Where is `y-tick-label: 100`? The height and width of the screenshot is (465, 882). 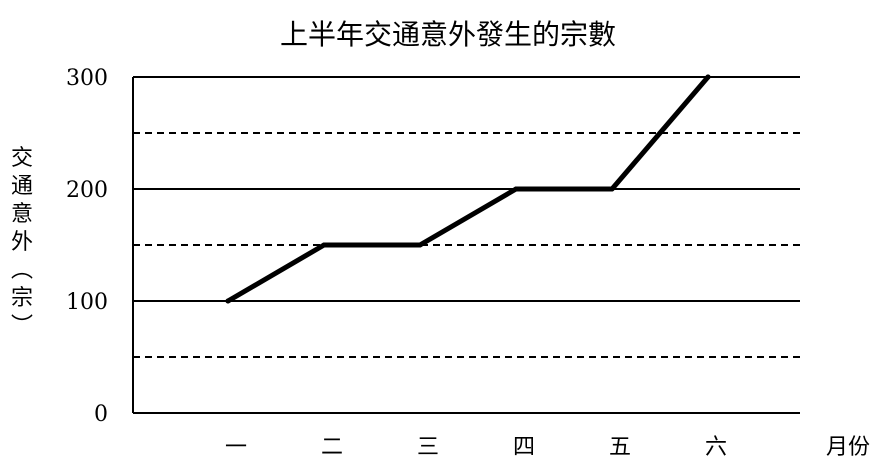
y-tick-label: 100 is located at coordinates (87, 302).